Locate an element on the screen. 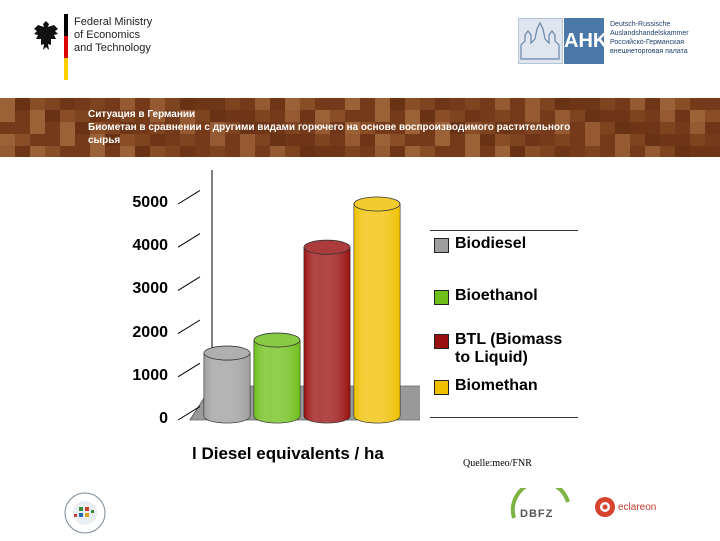 This screenshot has height=541, width=720. kremlin-picture-icon is located at coordinates (540, 41).